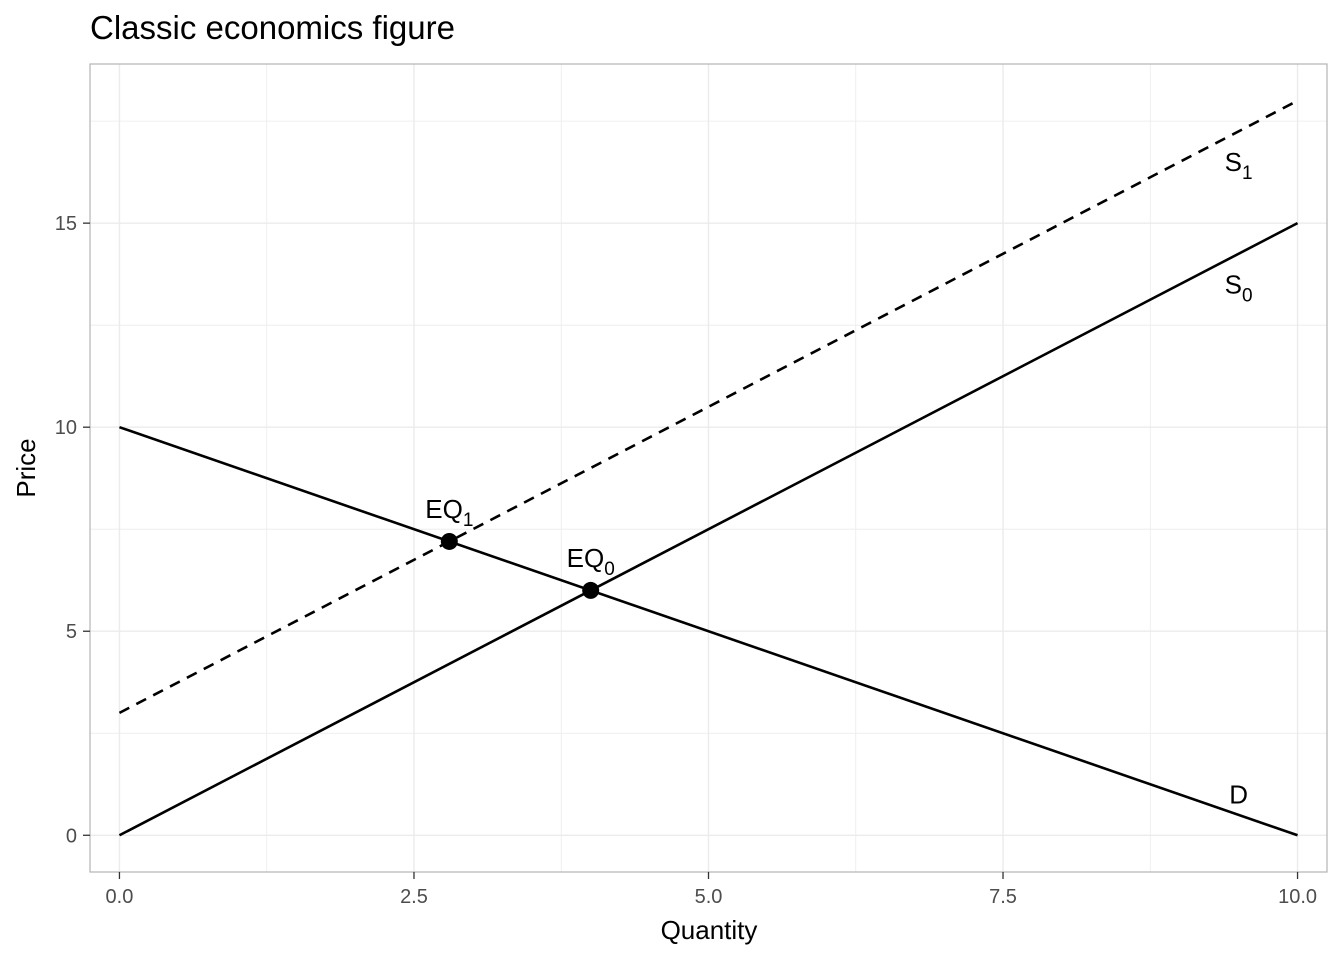  I want to click on chart-title: Classic economics figure, so click(272, 27).